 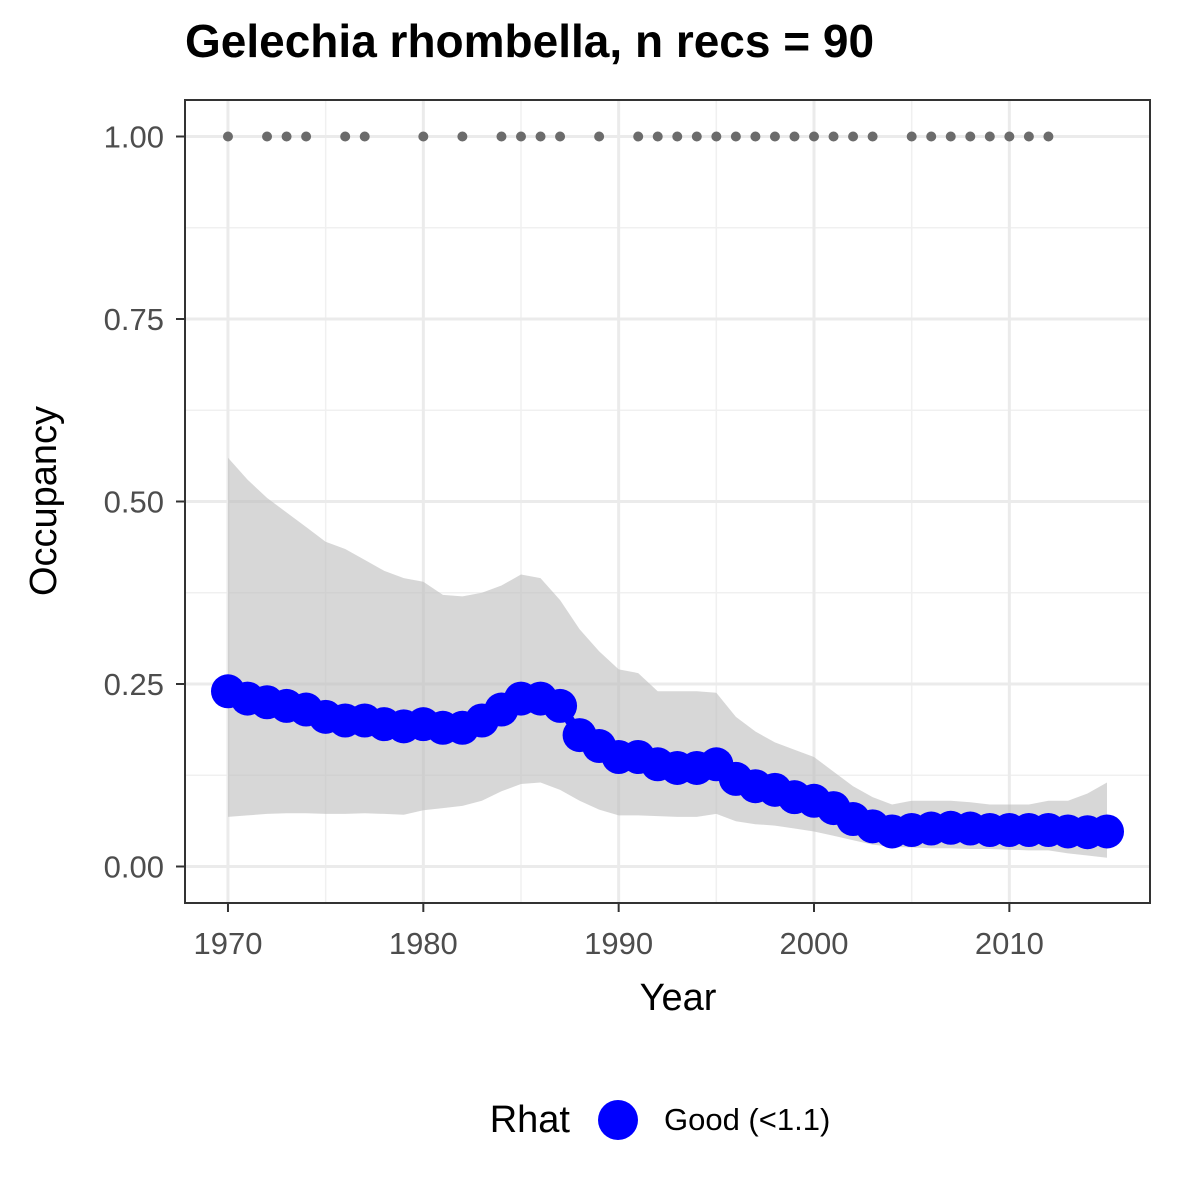 What do you see at coordinates (667, 762) in the screenshot?
I see `occupancy-points` at bounding box center [667, 762].